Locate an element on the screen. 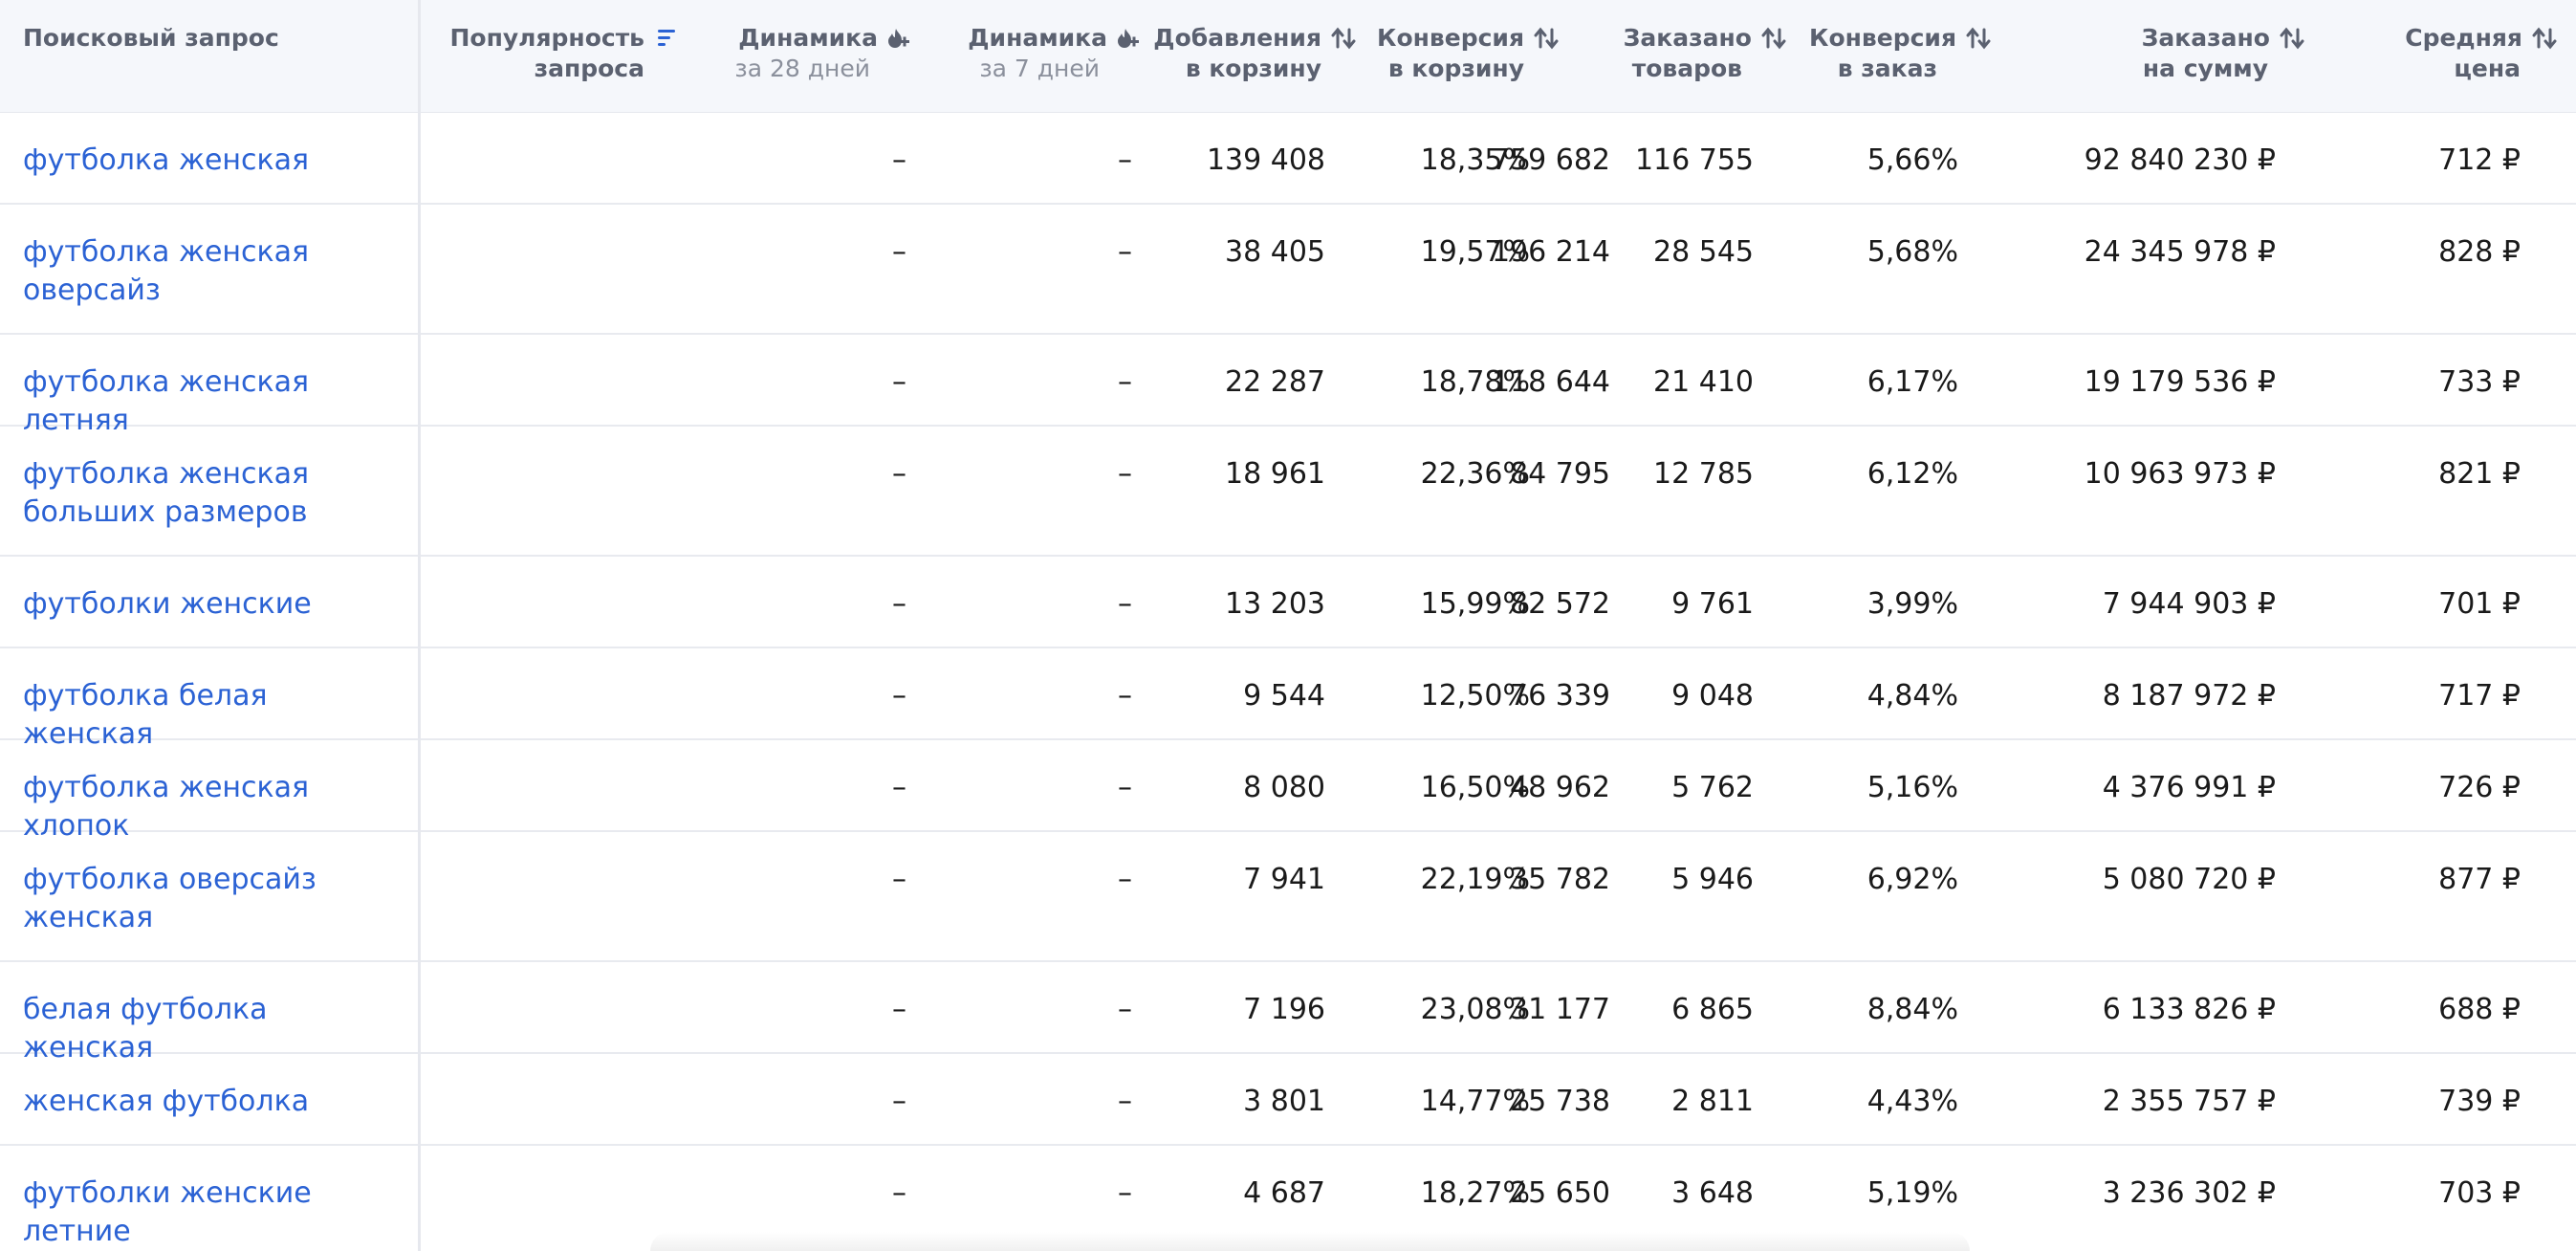 This screenshot has width=2576, height=1251. popularity-cell: 76 339 is located at coordinates (1560, 696).